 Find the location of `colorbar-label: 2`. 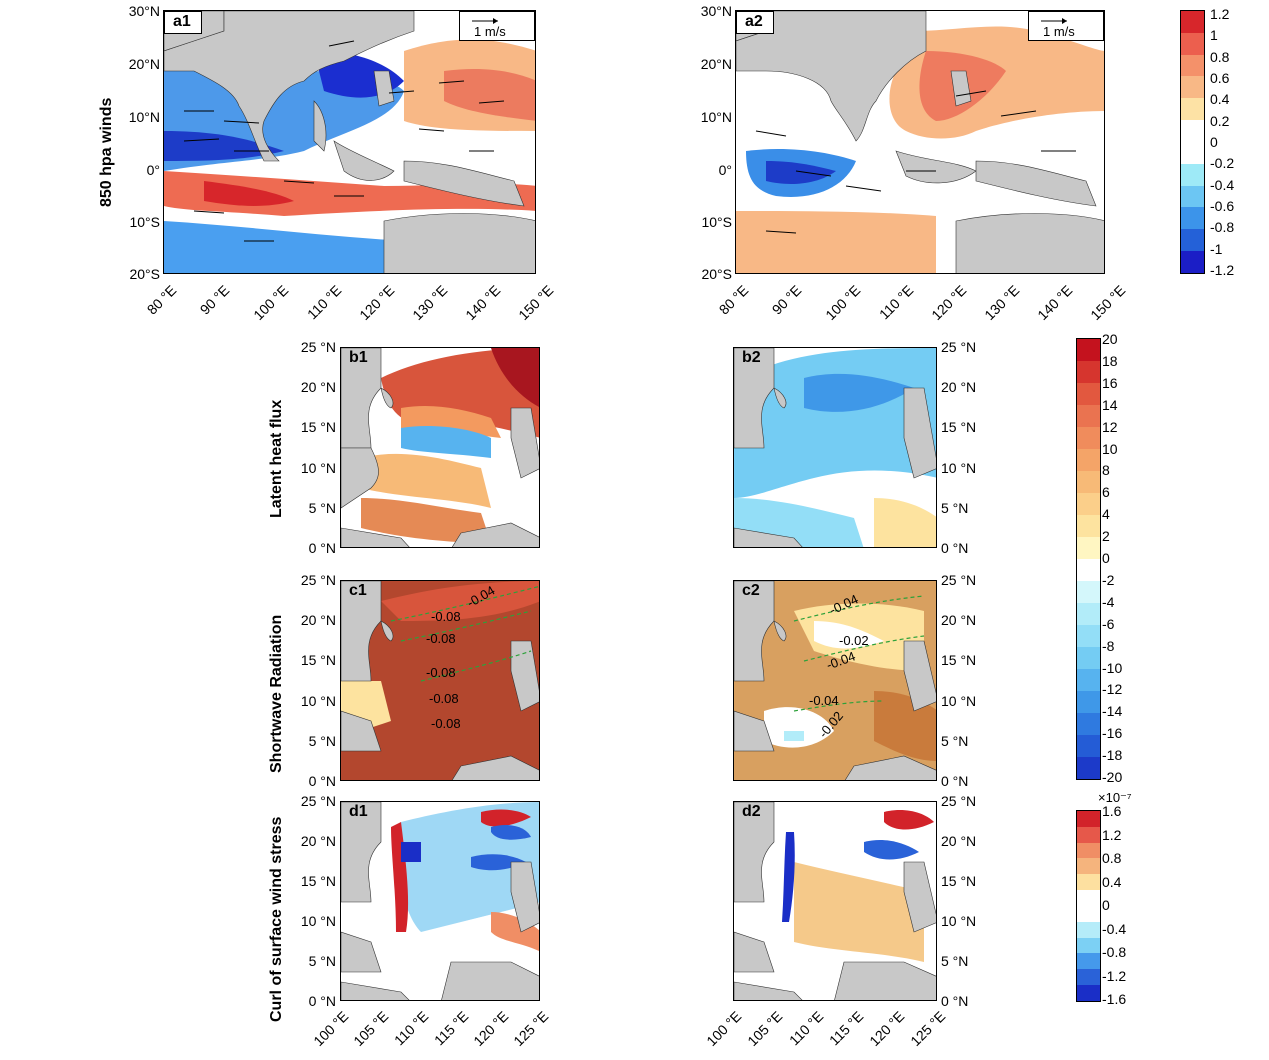

colorbar-label: 2 is located at coordinates (1106, 536).